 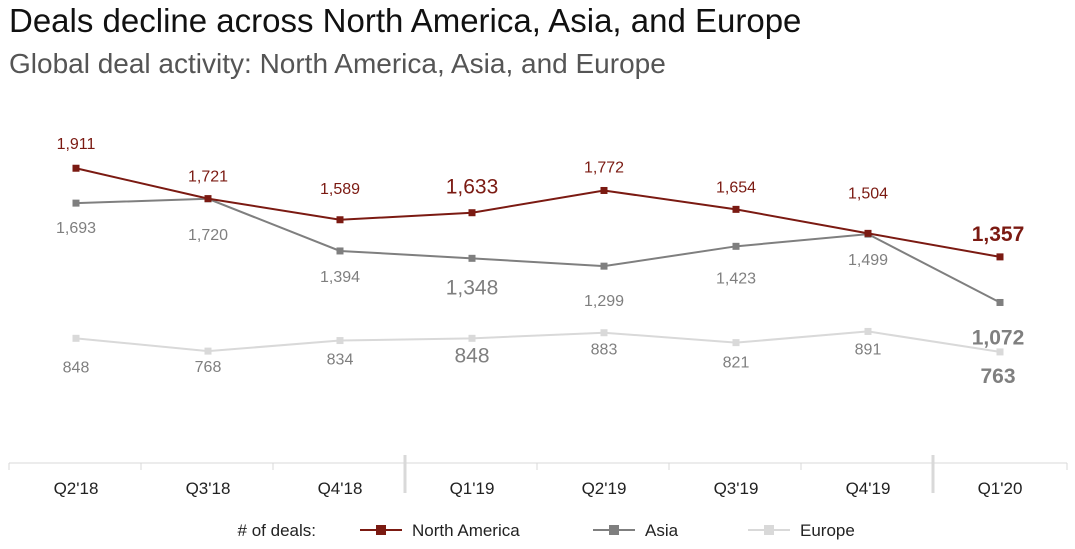 What do you see at coordinates (868, 260) in the screenshot?
I see `data-label-asia: 1,499` at bounding box center [868, 260].